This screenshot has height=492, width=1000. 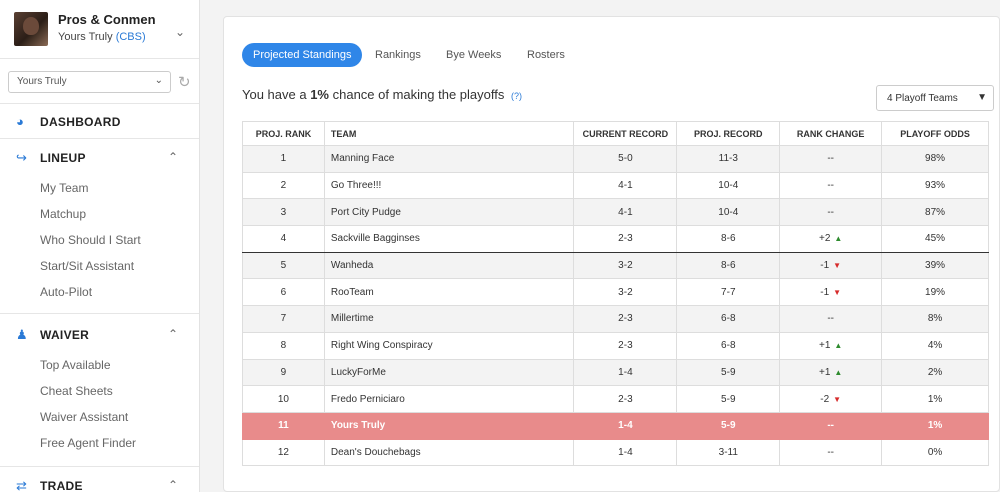 I want to click on cell-proj-record-text: 5-9, so click(x=728, y=372).